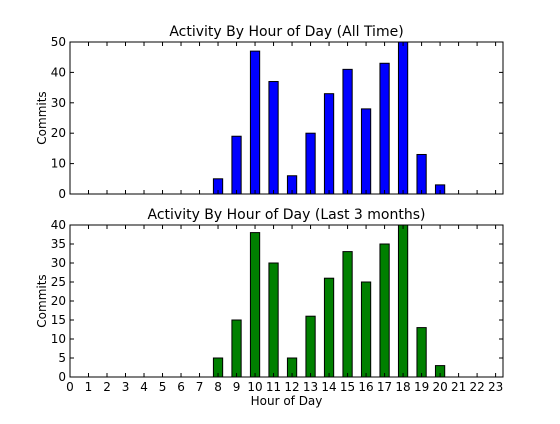 This screenshot has width=560, height=424. What do you see at coordinates (347, 387) in the screenshot?
I see `panel2-xtick-label: 15` at bounding box center [347, 387].